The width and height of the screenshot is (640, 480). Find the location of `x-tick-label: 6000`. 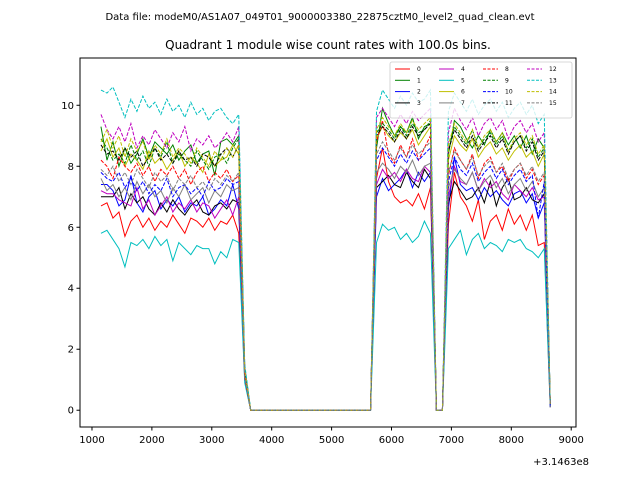

x-tick-label: 6000 is located at coordinates (391, 440).